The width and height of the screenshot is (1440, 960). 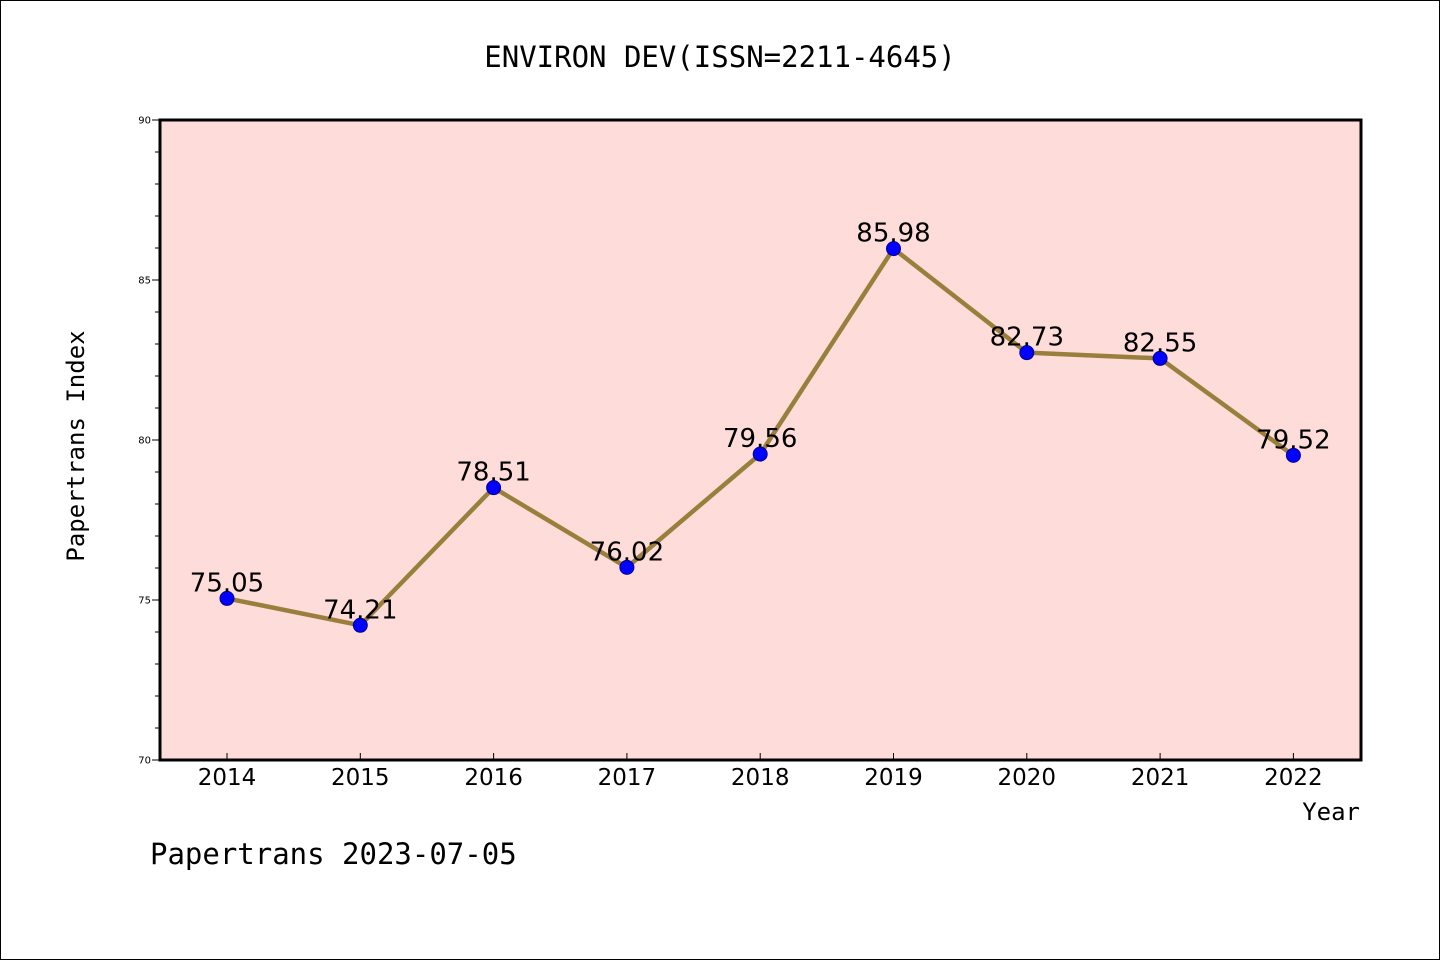 What do you see at coordinates (1160, 778) in the screenshot?
I see `x-tick-label: 2021` at bounding box center [1160, 778].